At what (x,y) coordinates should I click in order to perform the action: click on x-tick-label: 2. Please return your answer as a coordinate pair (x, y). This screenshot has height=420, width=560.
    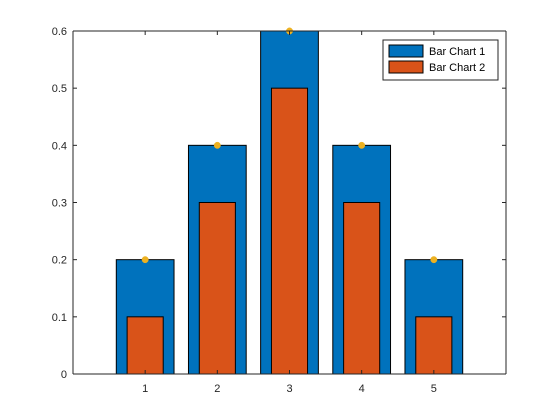
    Looking at the image, I should click on (217, 389).